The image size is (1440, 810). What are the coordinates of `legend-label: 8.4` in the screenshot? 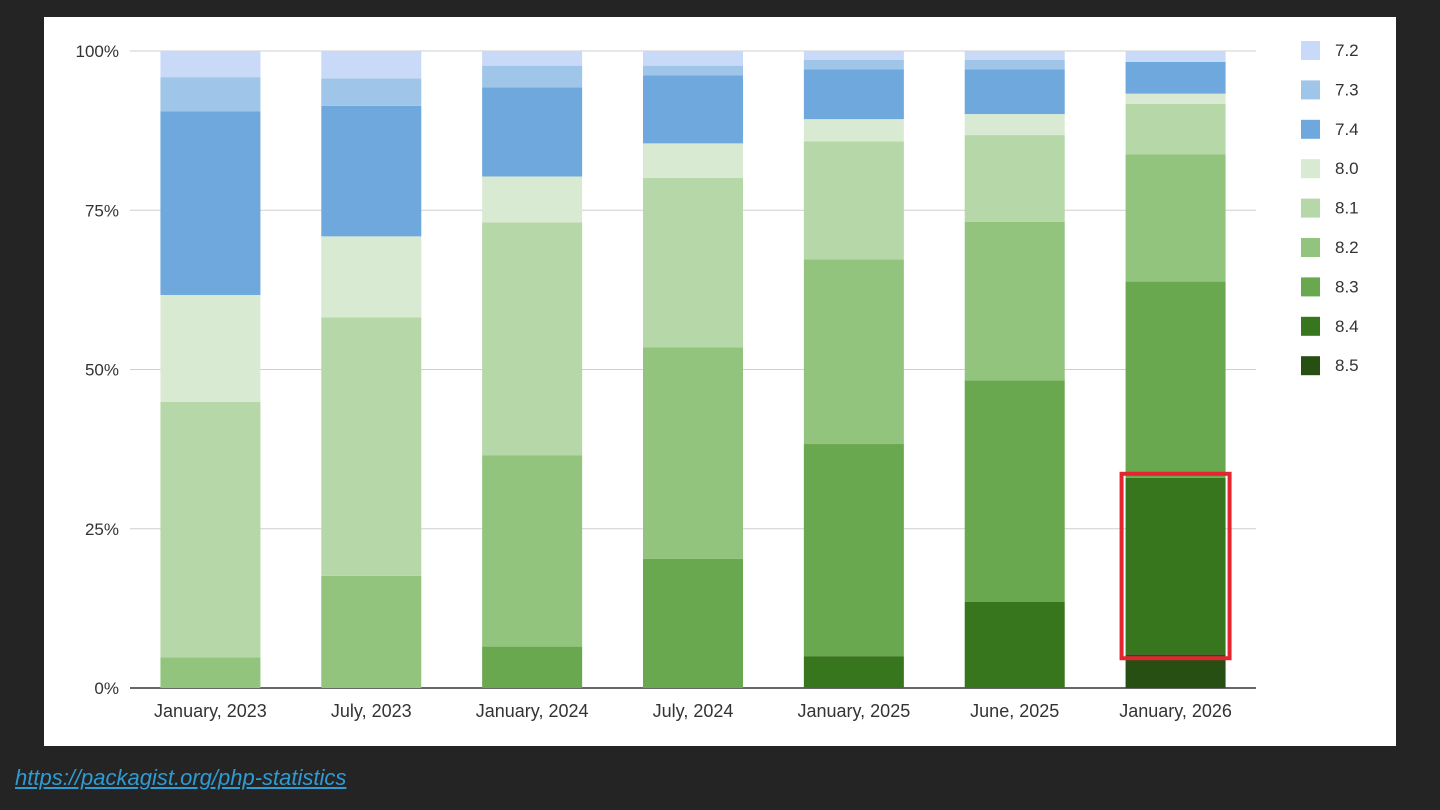 It's located at (1347, 326).